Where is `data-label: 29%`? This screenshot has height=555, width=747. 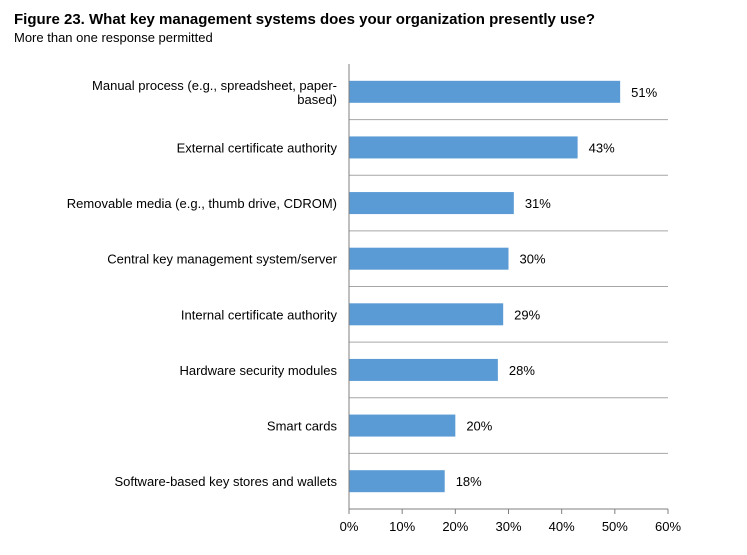
data-label: 29% is located at coordinates (527, 314).